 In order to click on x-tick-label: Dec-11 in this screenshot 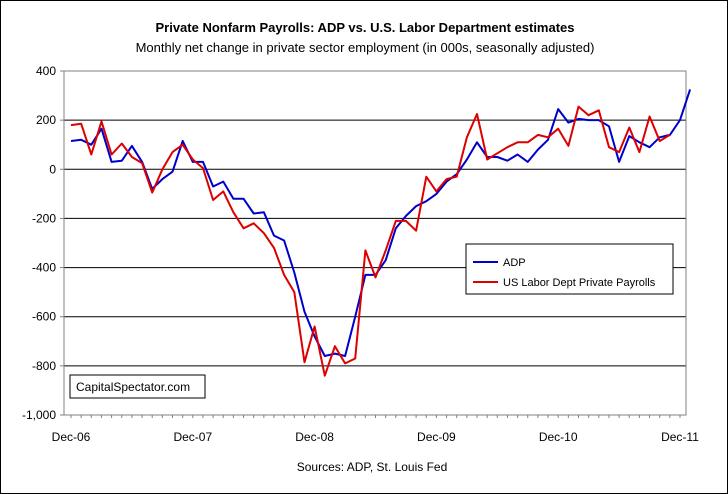, I will do `click(680, 437)`.